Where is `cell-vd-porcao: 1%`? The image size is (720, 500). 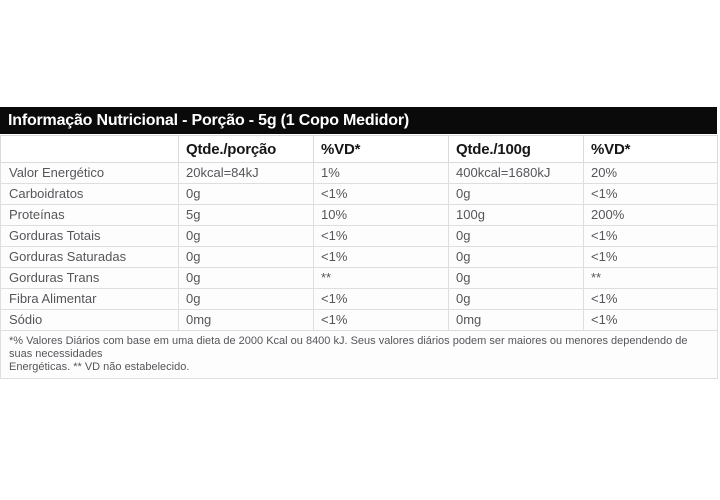
cell-vd-porcao: 1% is located at coordinates (381, 173).